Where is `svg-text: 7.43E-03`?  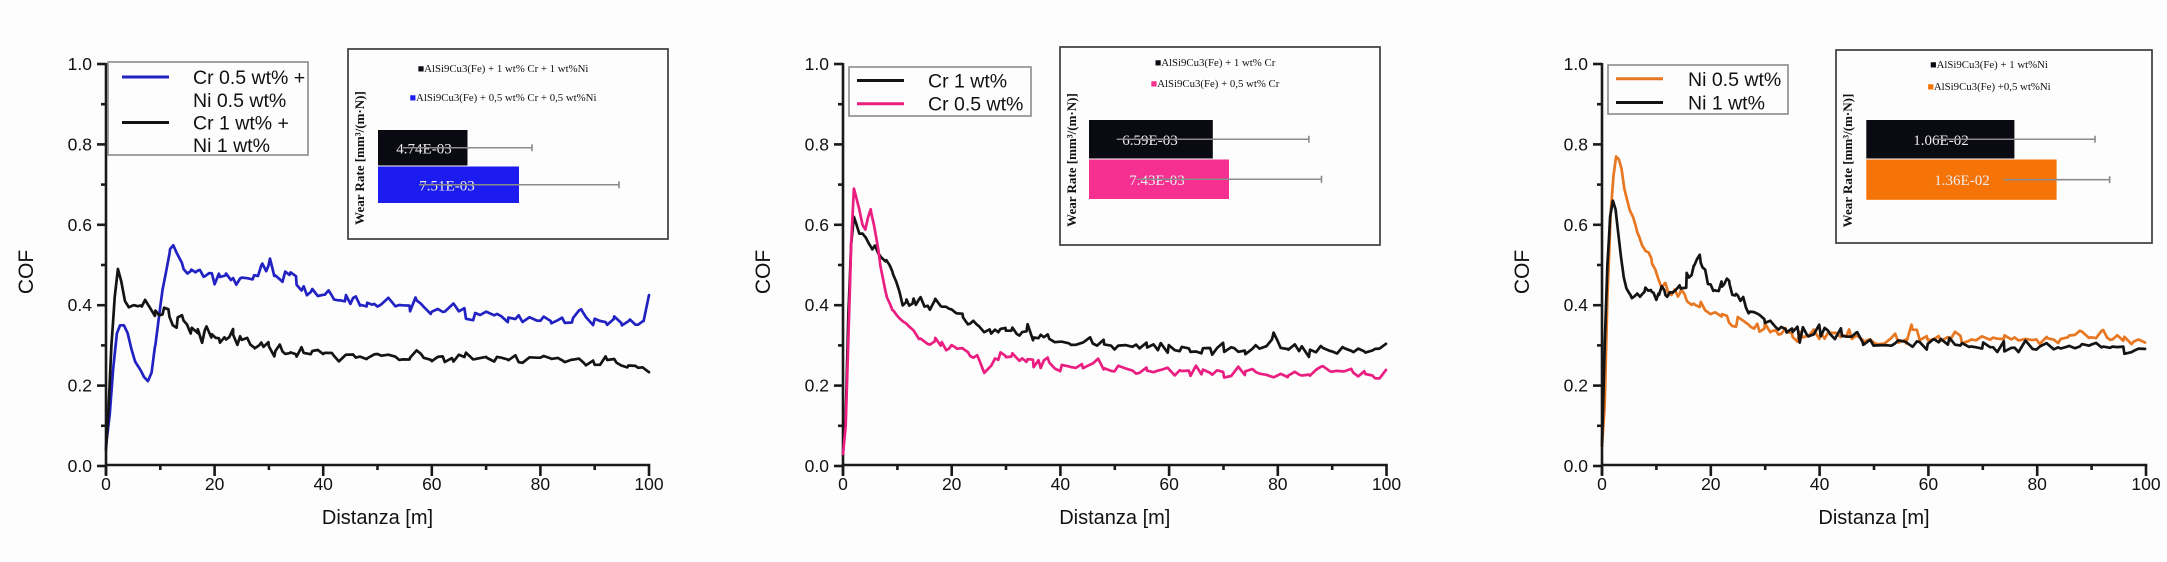
svg-text: 7.43E-03 is located at coordinates (1156, 181).